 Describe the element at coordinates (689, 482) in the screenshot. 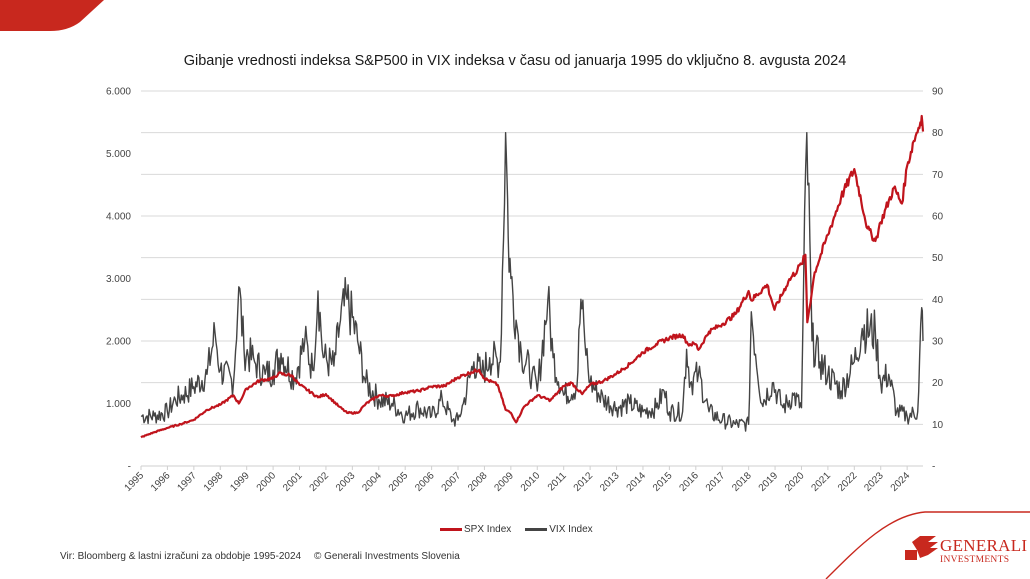

I see `x-tick-label: 2016` at that location.